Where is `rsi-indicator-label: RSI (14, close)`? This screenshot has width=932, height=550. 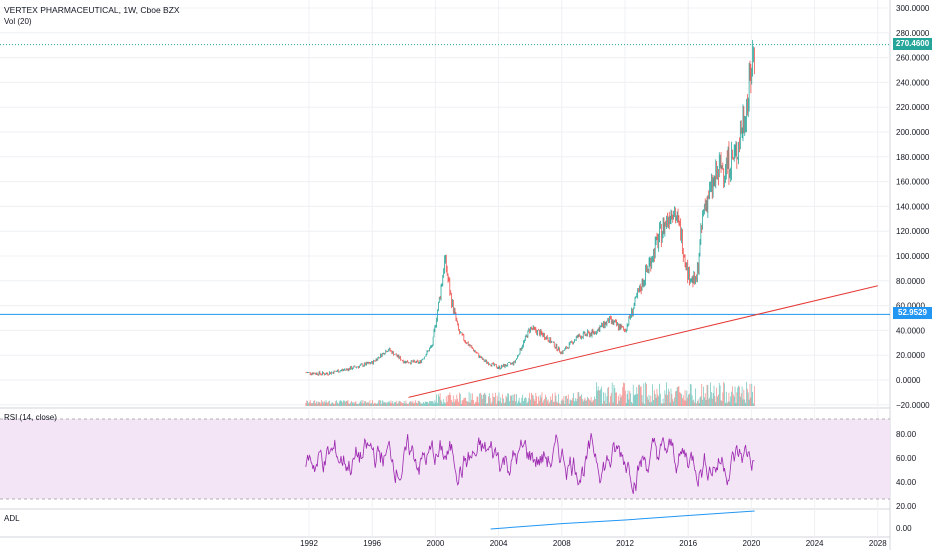
rsi-indicator-label: RSI (14, close) is located at coordinates (30, 417).